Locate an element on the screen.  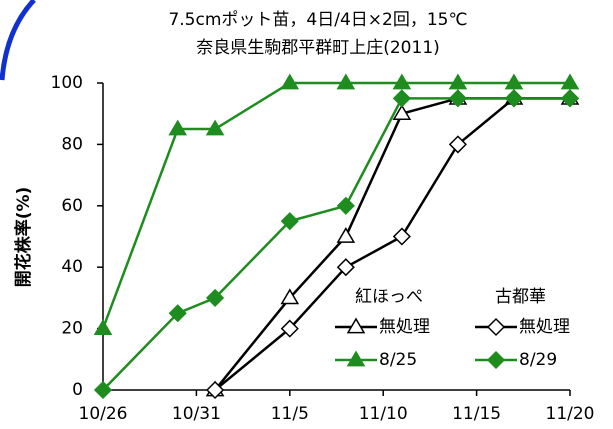
y-tick-label: 100 is located at coordinates (67, 83).